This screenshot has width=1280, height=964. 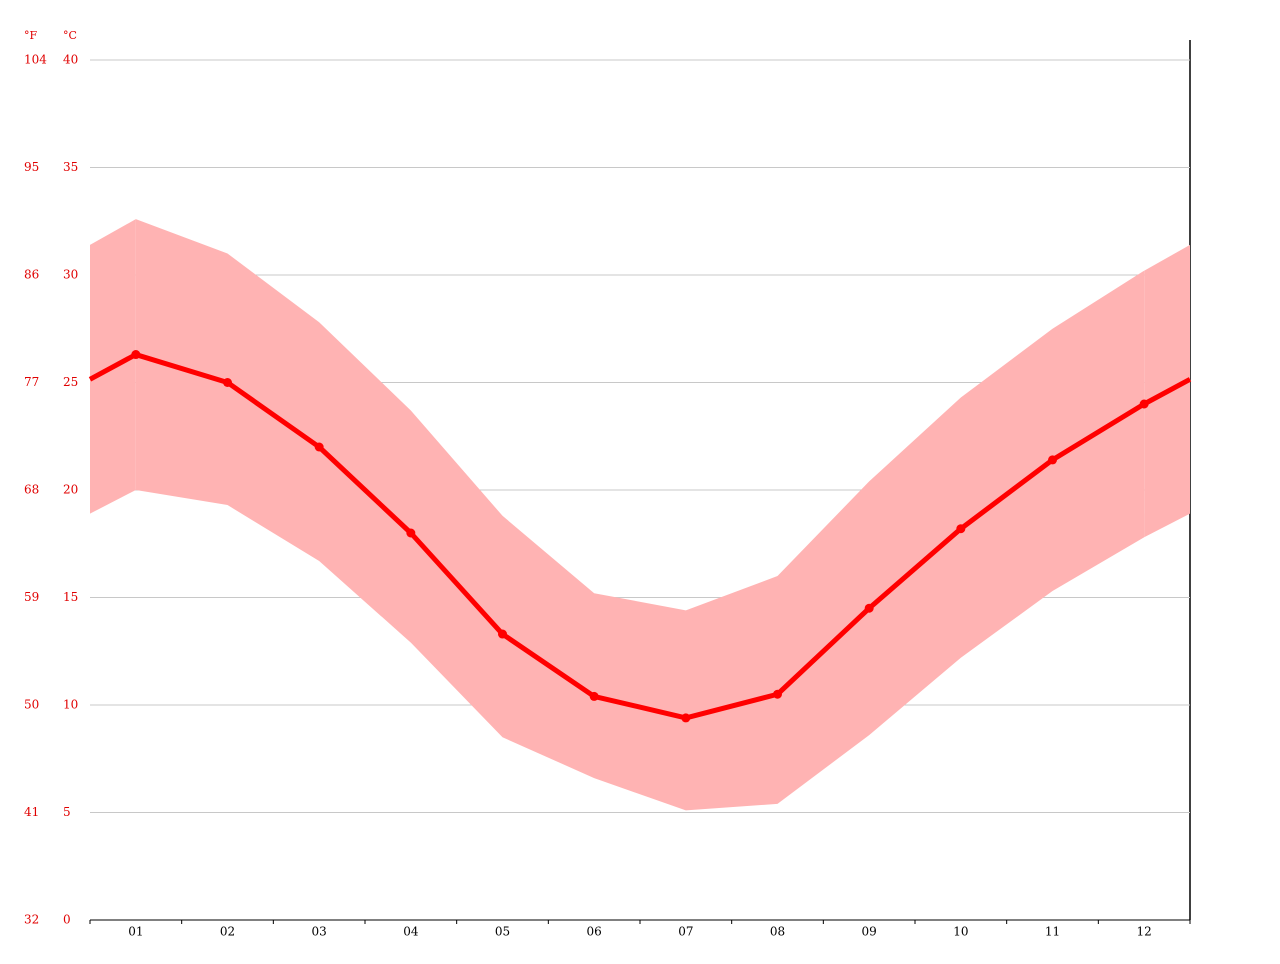 What do you see at coordinates (70, 705) in the screenshot?
I see `y-tick-label: 10` at bounding box center [70, 705].